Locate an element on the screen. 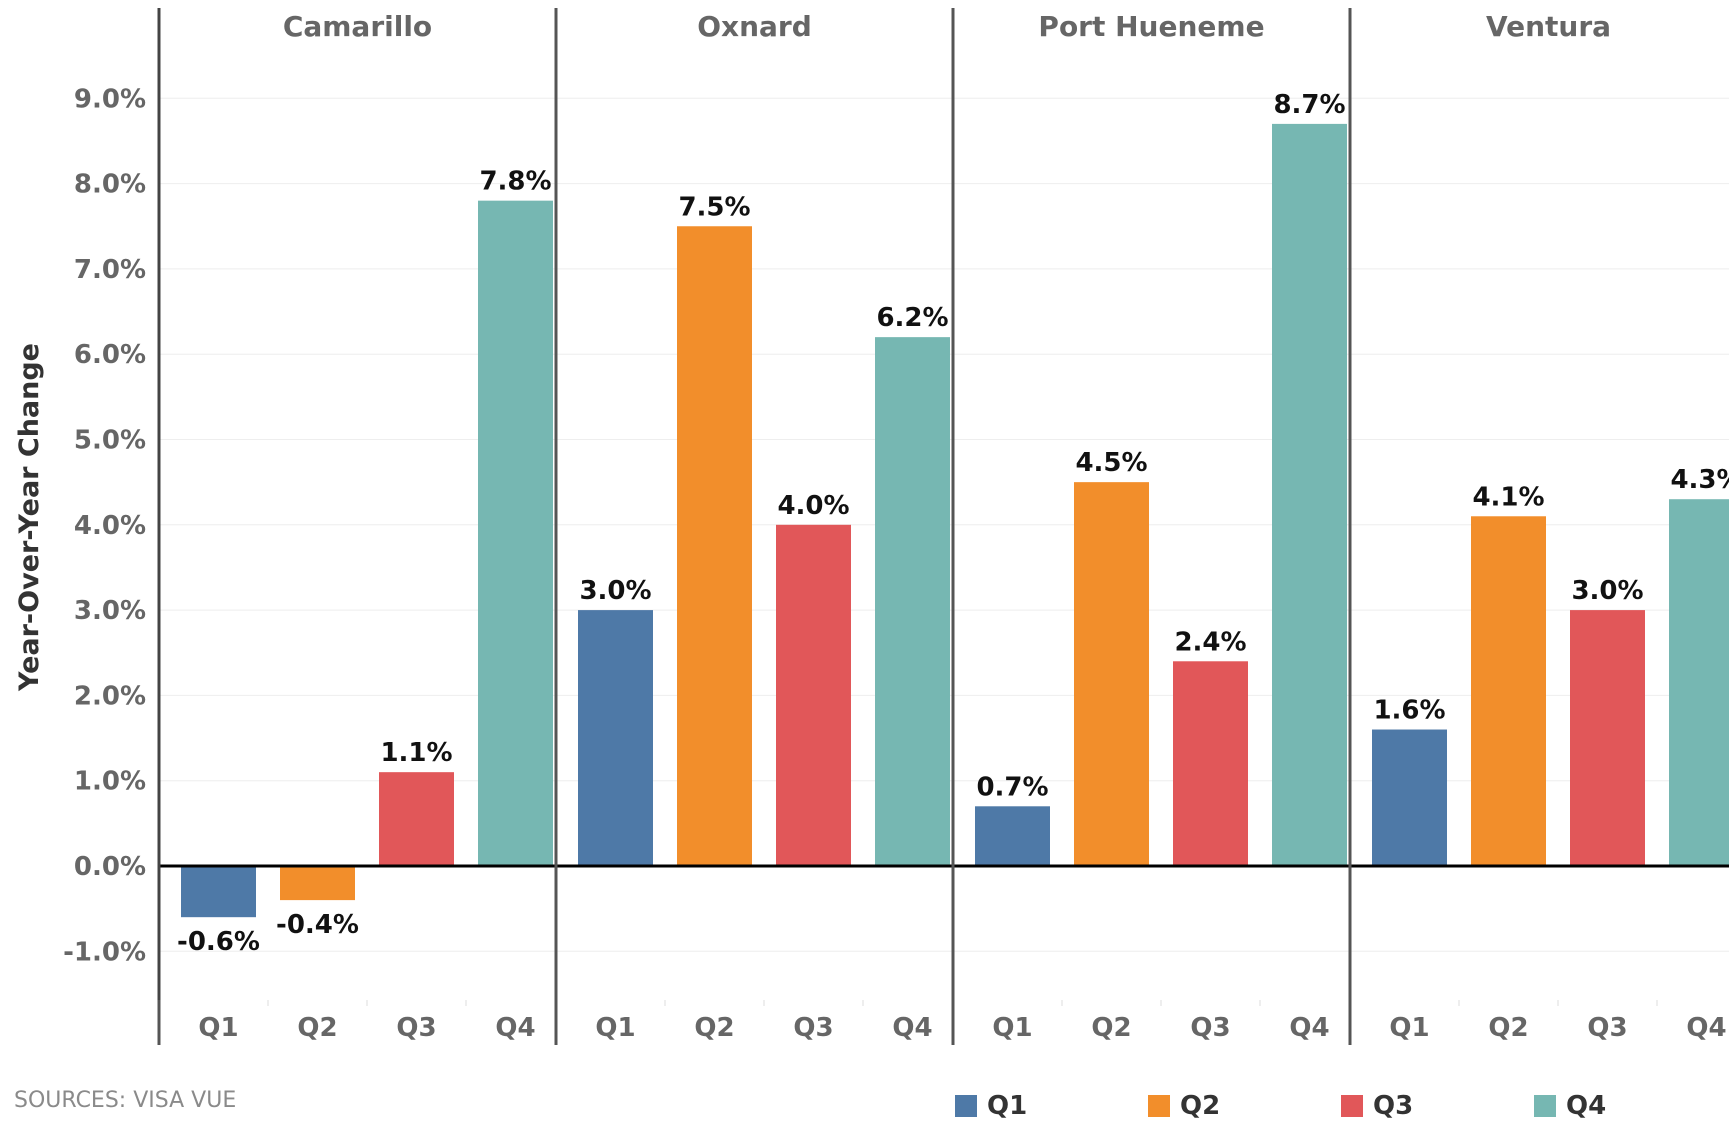 This screenshot has height=1130, width=1729. legend: Q1 Q2 Q3 Q4 is located at coordinates (1341, 1106).